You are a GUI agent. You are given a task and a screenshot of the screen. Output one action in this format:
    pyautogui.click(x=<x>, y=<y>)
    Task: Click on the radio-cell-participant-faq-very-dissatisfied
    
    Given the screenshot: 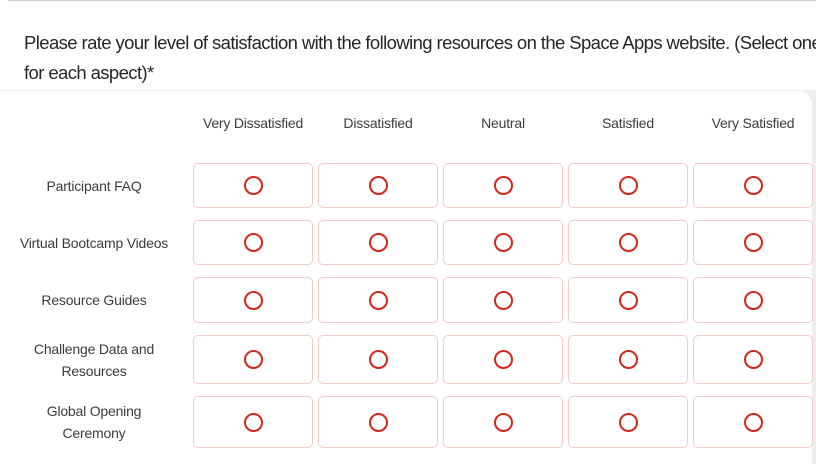 What is the action you would take?
    pyautogui.click(x=253, y=185)
    